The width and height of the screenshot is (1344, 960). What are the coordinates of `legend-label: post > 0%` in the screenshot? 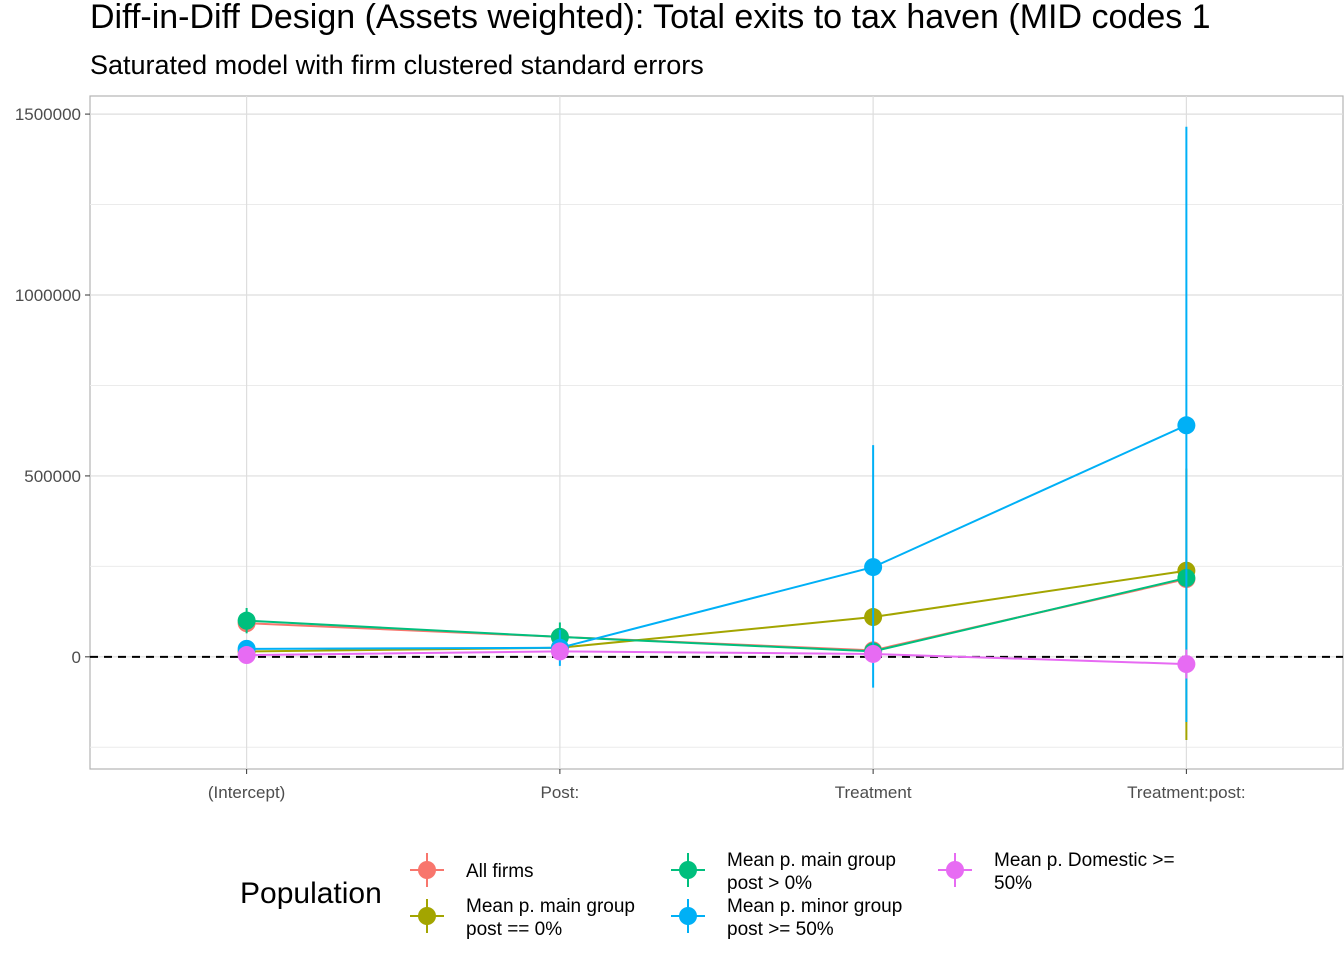 It's located at (769, 883).